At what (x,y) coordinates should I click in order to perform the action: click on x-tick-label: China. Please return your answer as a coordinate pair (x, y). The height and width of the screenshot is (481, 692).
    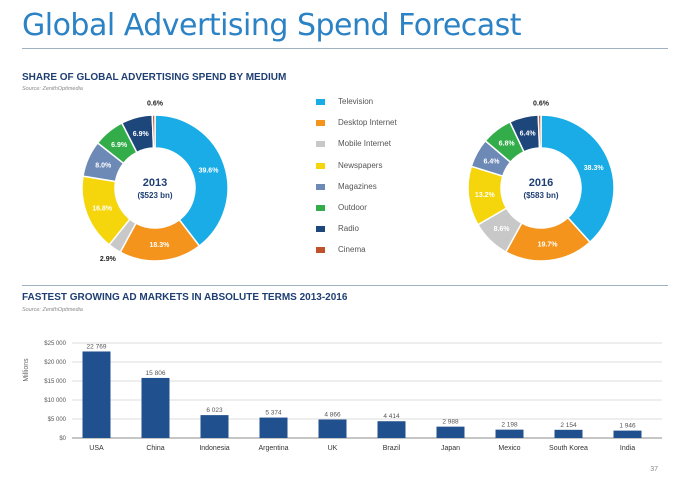
    Looking at the image, I should click on (155, 448).